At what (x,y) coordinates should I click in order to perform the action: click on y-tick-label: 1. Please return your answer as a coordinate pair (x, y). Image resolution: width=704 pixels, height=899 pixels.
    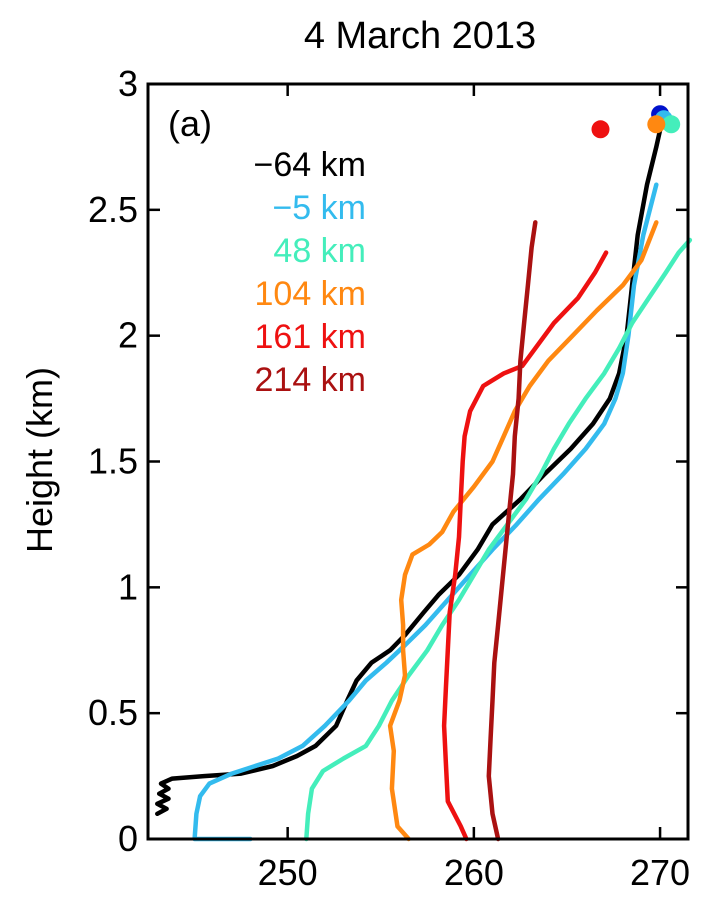
    Looking at the image, I should click on (128, 586).